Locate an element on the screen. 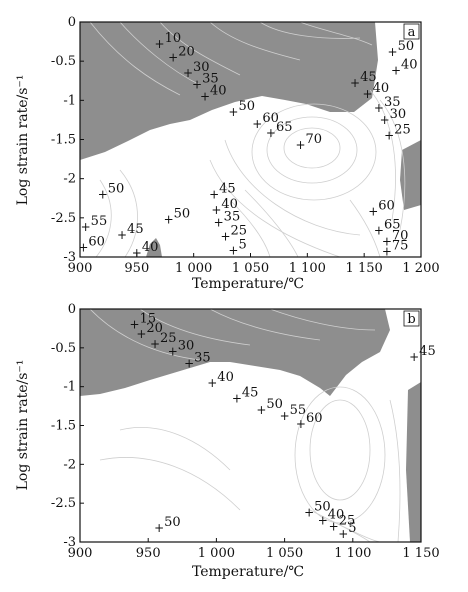 The image size is (468, 592). panel-b-instability-region-top is located at coordinates (235, 352).